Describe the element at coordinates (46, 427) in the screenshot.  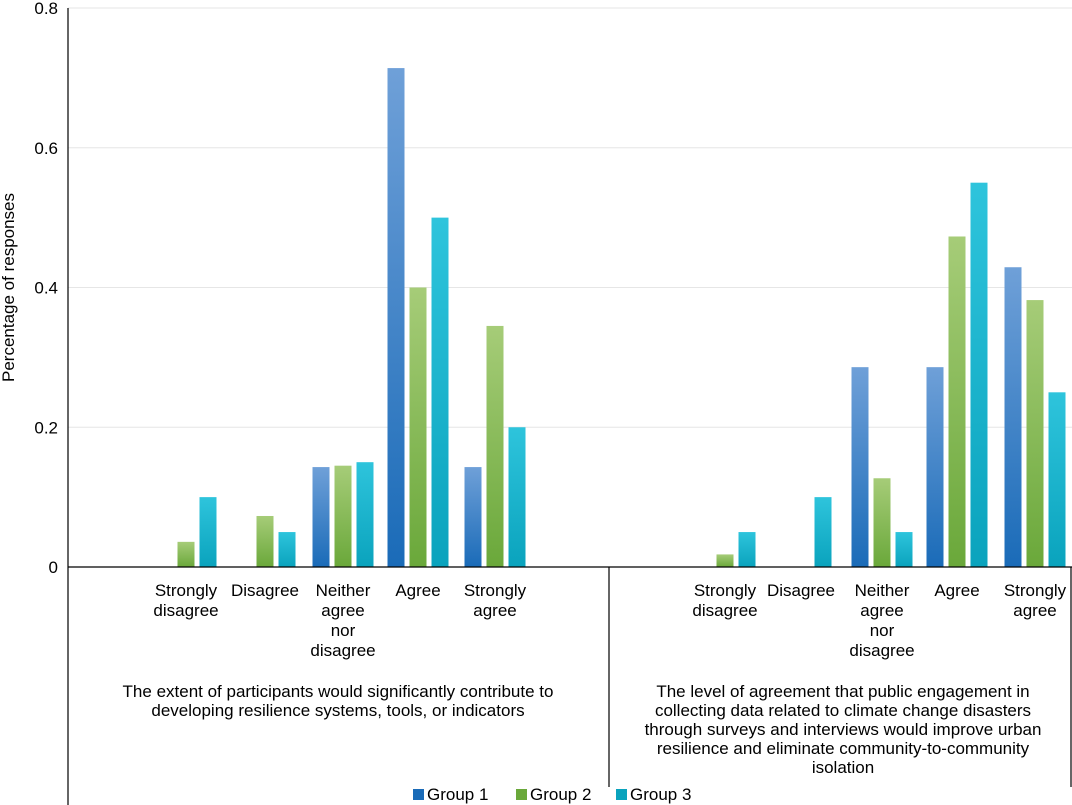
I see `y-tick-label: 0.2` at that location.